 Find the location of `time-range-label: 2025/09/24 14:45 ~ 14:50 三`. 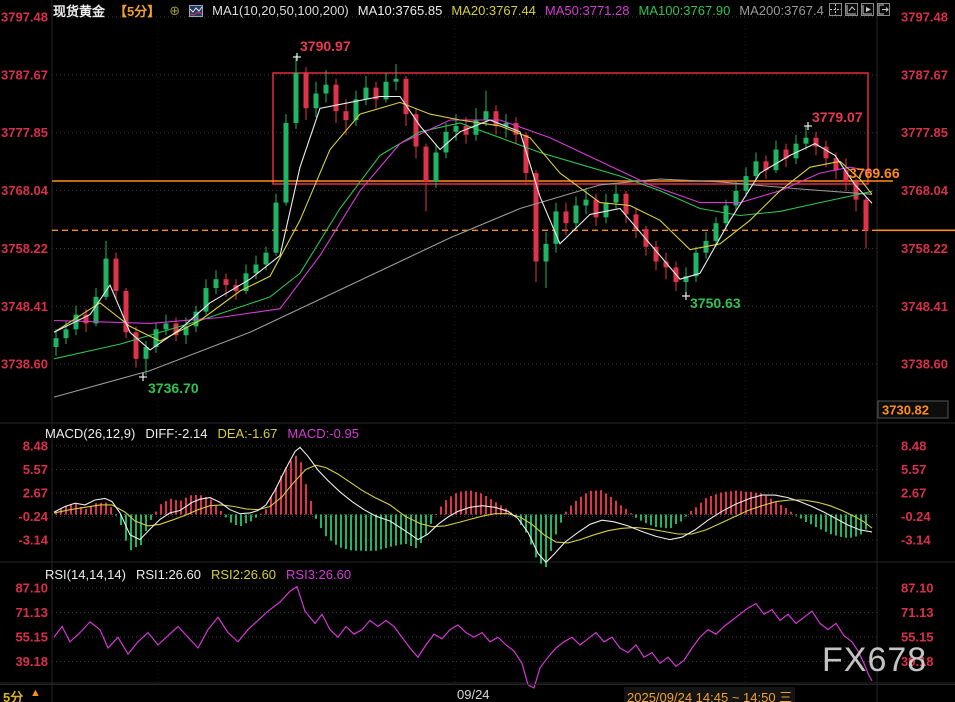

time-range-label: 2025/09/24 14:45 ~ 14:50 三 is located at coordinates (710, 694).